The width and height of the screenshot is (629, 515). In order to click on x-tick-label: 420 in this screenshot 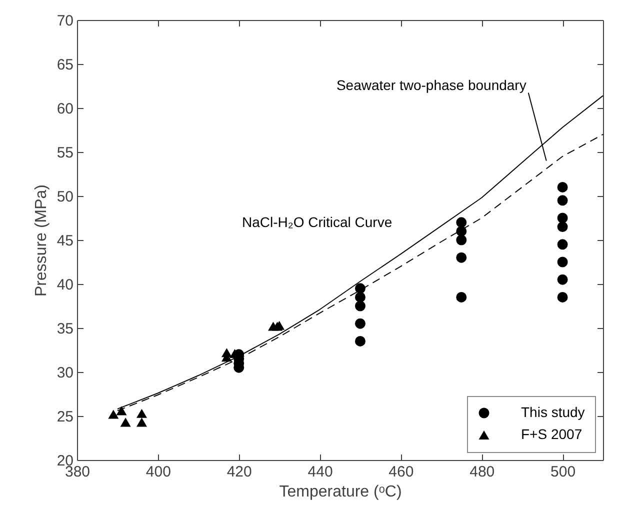, I will do `click(239, 472)`.